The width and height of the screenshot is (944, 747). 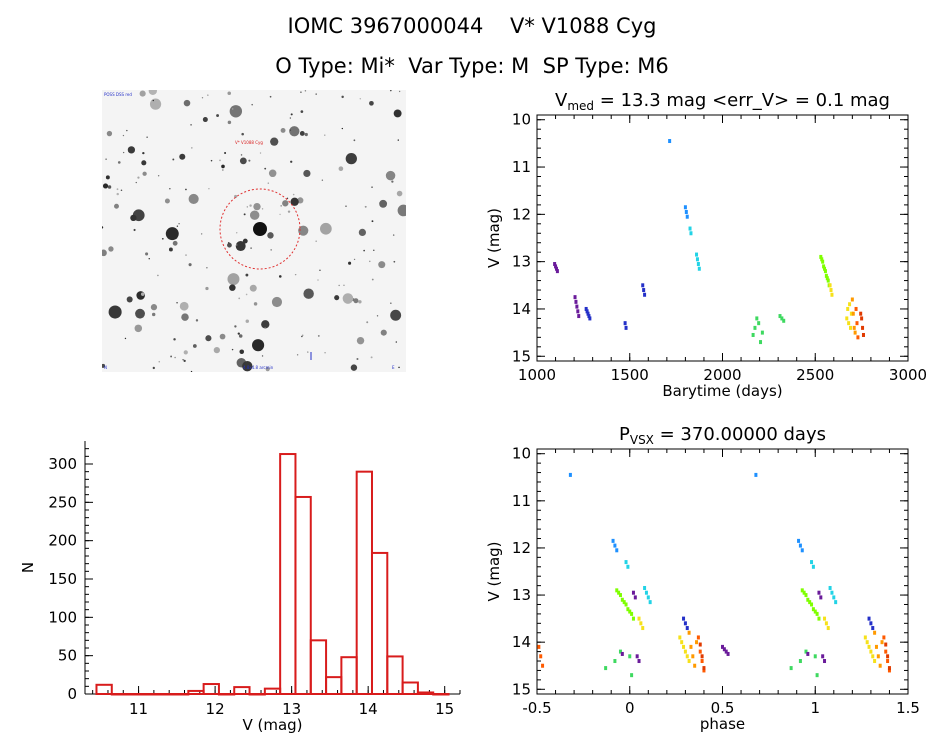 What do you see at coordinates (521, 642) in the screenshot?
I see `phased-ytick-label: 14` at bounding box center [521, 642].